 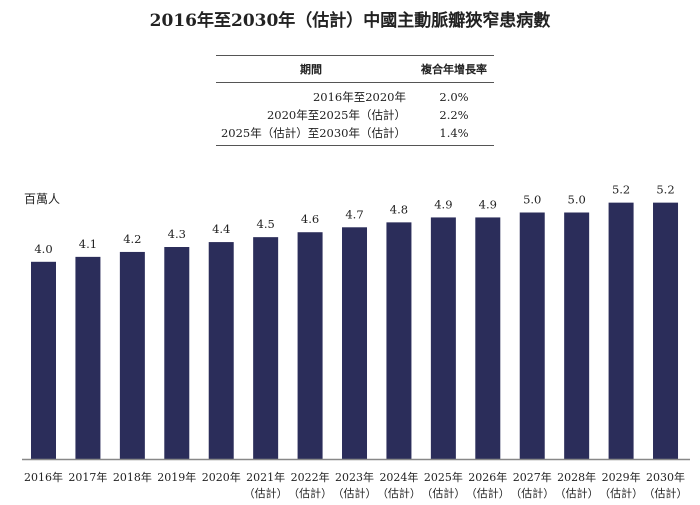 What do you see at coordinates (310, 219) in the screenshot?
I see `data-label: 4.6` at bounding box center [310, 219].